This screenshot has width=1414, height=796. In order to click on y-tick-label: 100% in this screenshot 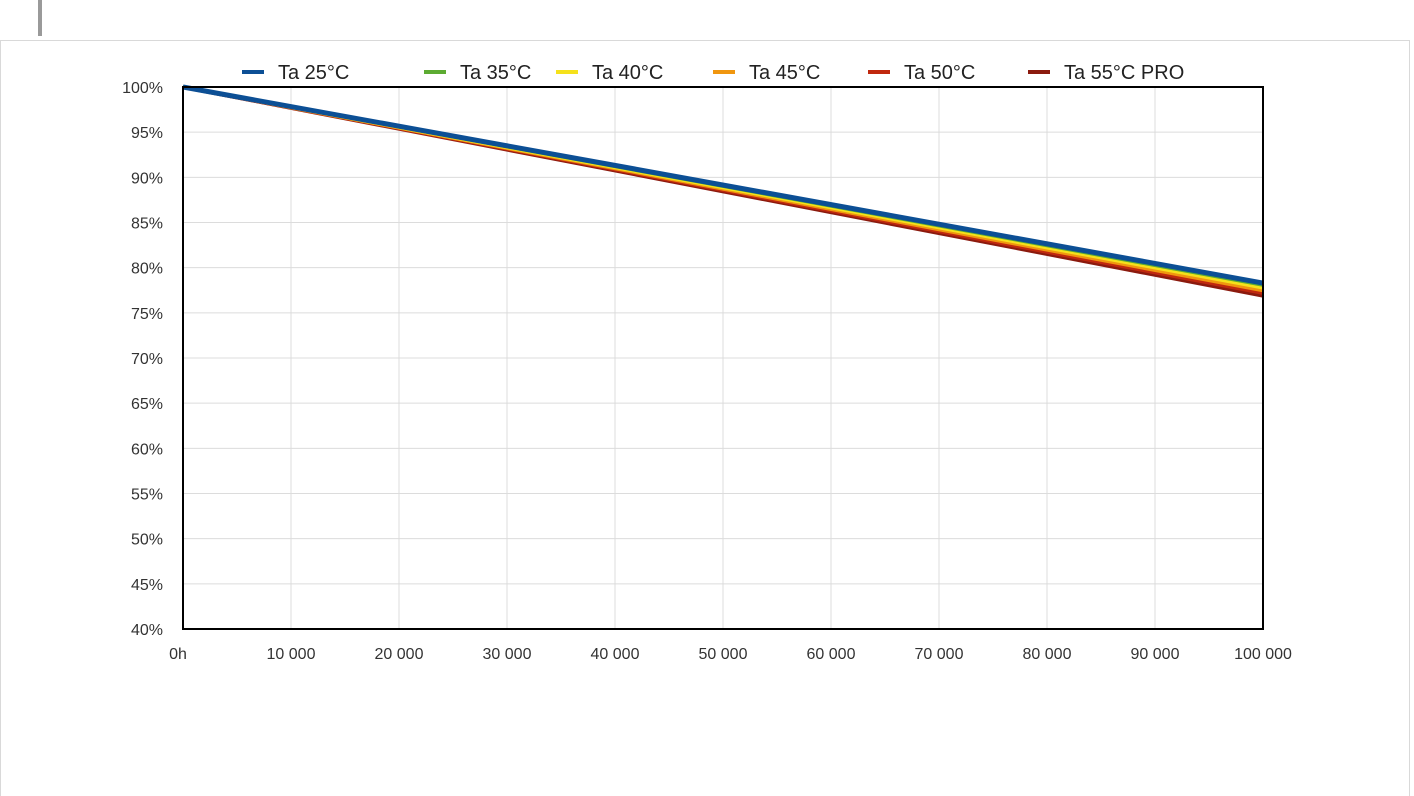, I will do `click(142, 88)`.